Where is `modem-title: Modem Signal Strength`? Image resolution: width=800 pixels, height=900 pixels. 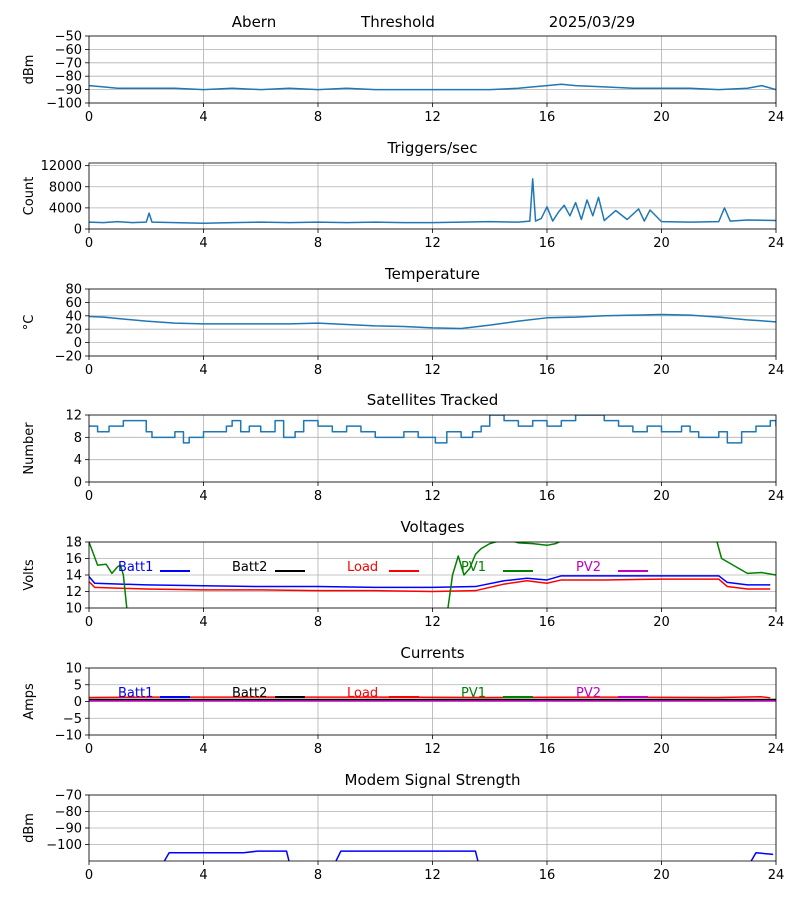
modem-title: Modem Signal Strength is located at coordinates (433, 780).